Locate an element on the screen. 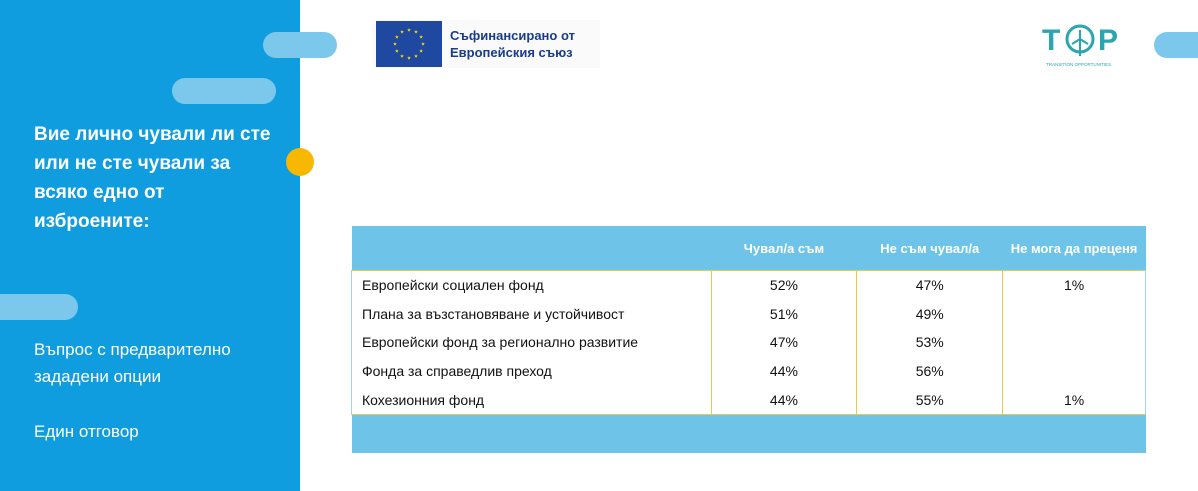 This screenshot has height=491, width=1198. table-row: Кохезионния фонд 44% 55% 1% is located at coordinates (748, 400).